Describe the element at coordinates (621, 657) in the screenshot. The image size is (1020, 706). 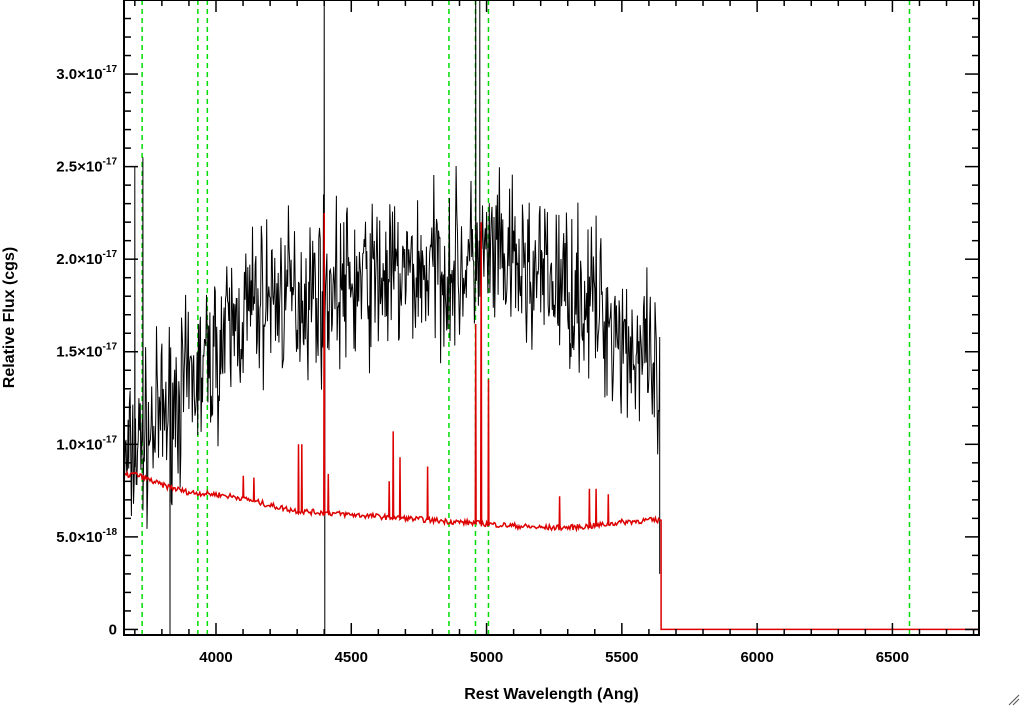
I see `x-tick-label: 5500` at that location.